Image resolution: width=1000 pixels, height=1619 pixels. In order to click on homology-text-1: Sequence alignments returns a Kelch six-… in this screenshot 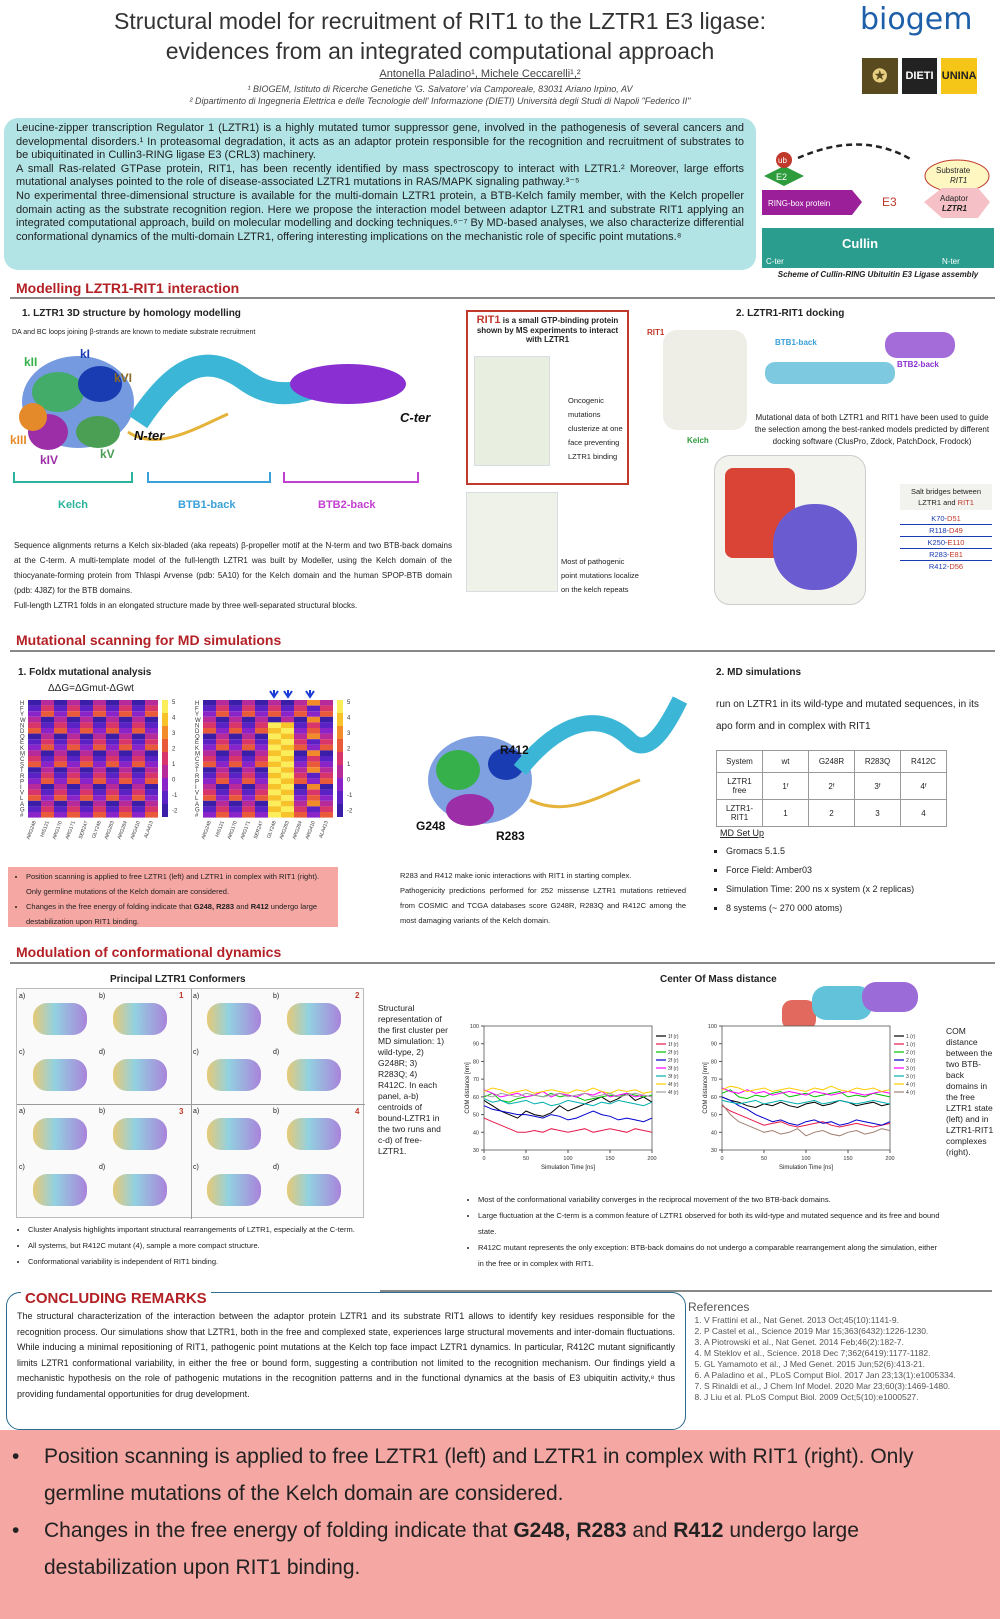, I will do `click(233, 568)`.